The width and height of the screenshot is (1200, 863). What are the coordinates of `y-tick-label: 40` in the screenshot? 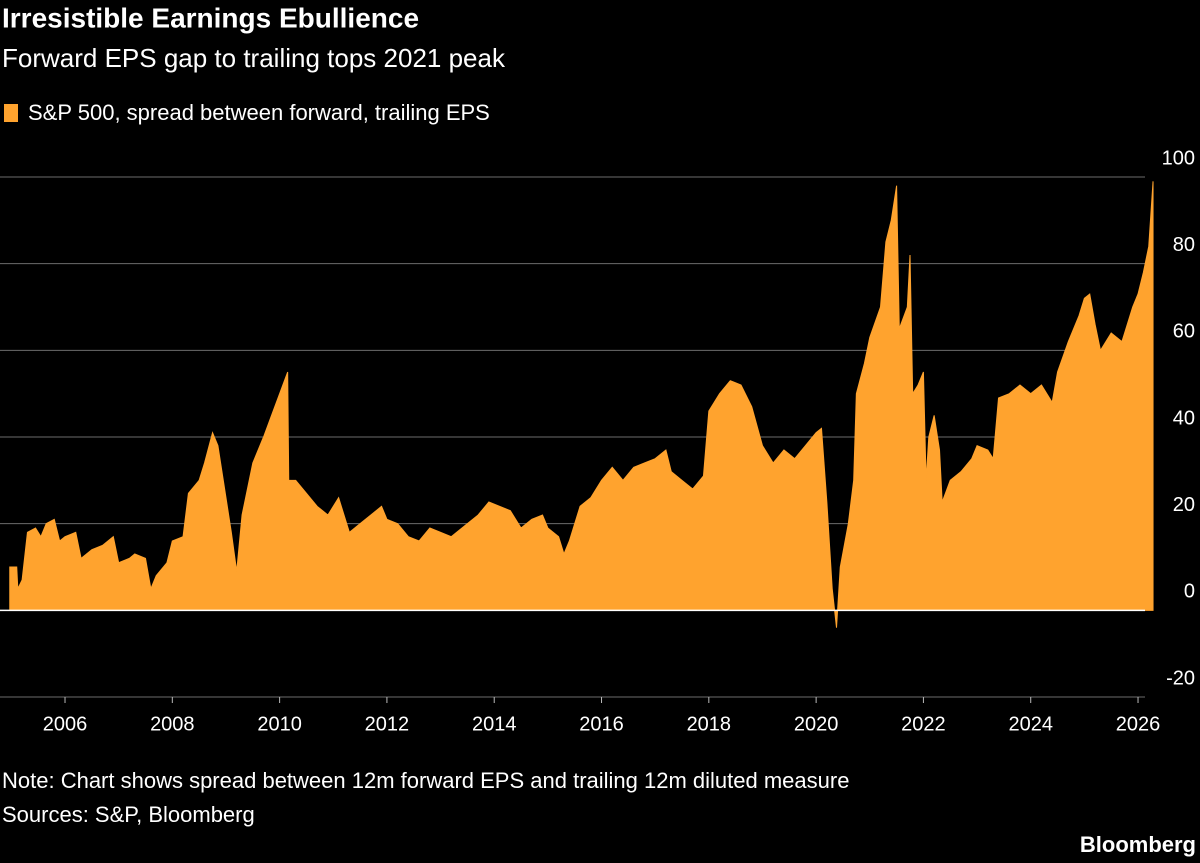 It's located at (1184, 418).